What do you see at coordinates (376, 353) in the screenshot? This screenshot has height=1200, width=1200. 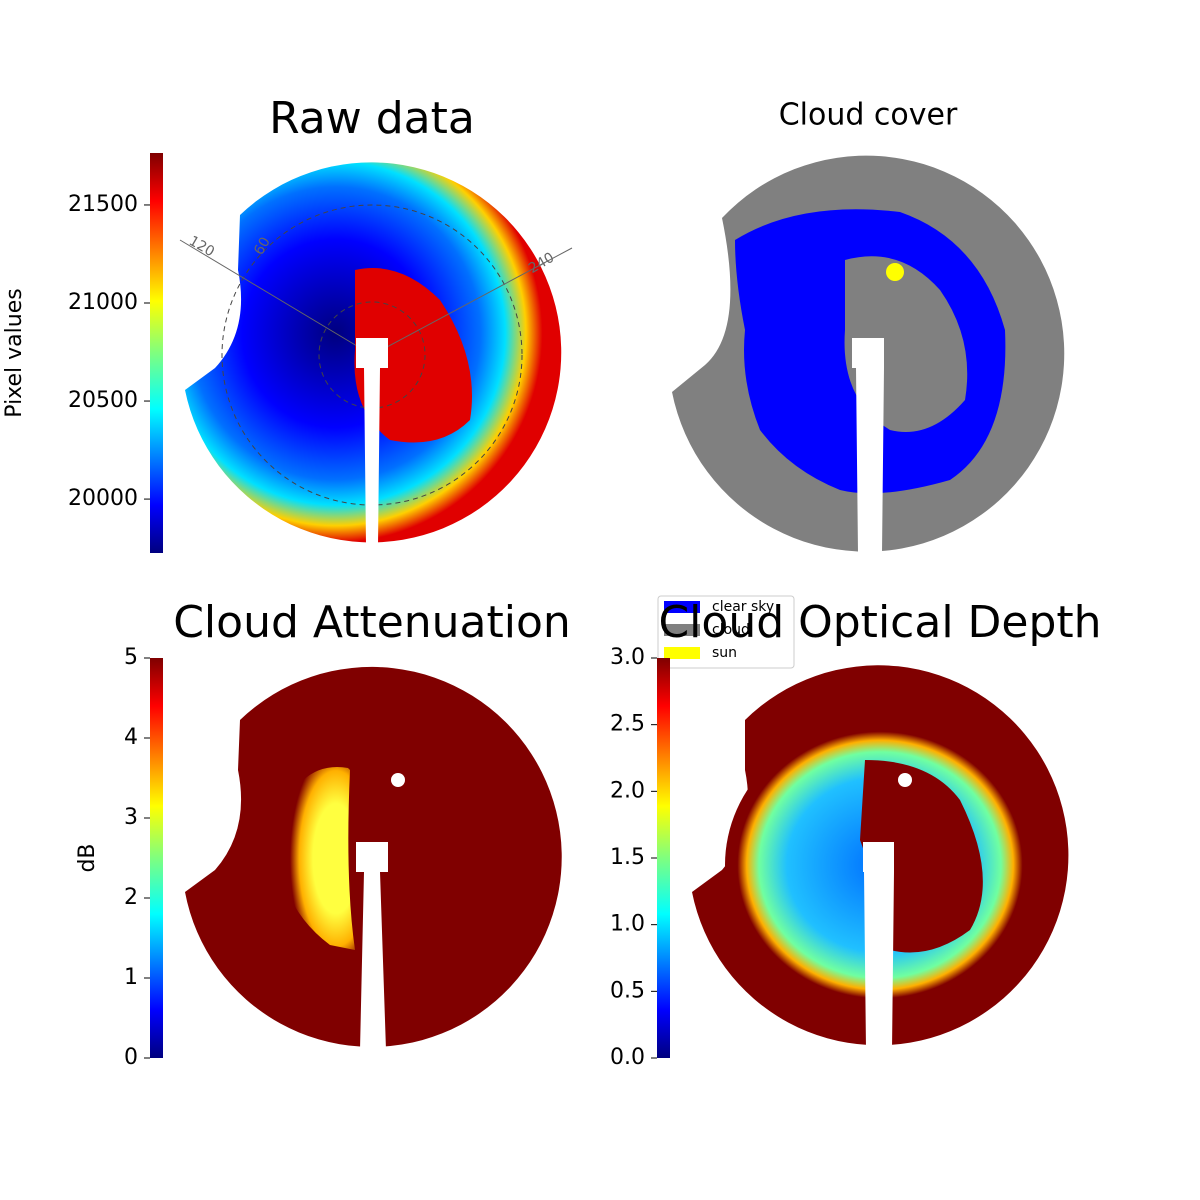 I see `raw-image` at bounding box center [376, 353].